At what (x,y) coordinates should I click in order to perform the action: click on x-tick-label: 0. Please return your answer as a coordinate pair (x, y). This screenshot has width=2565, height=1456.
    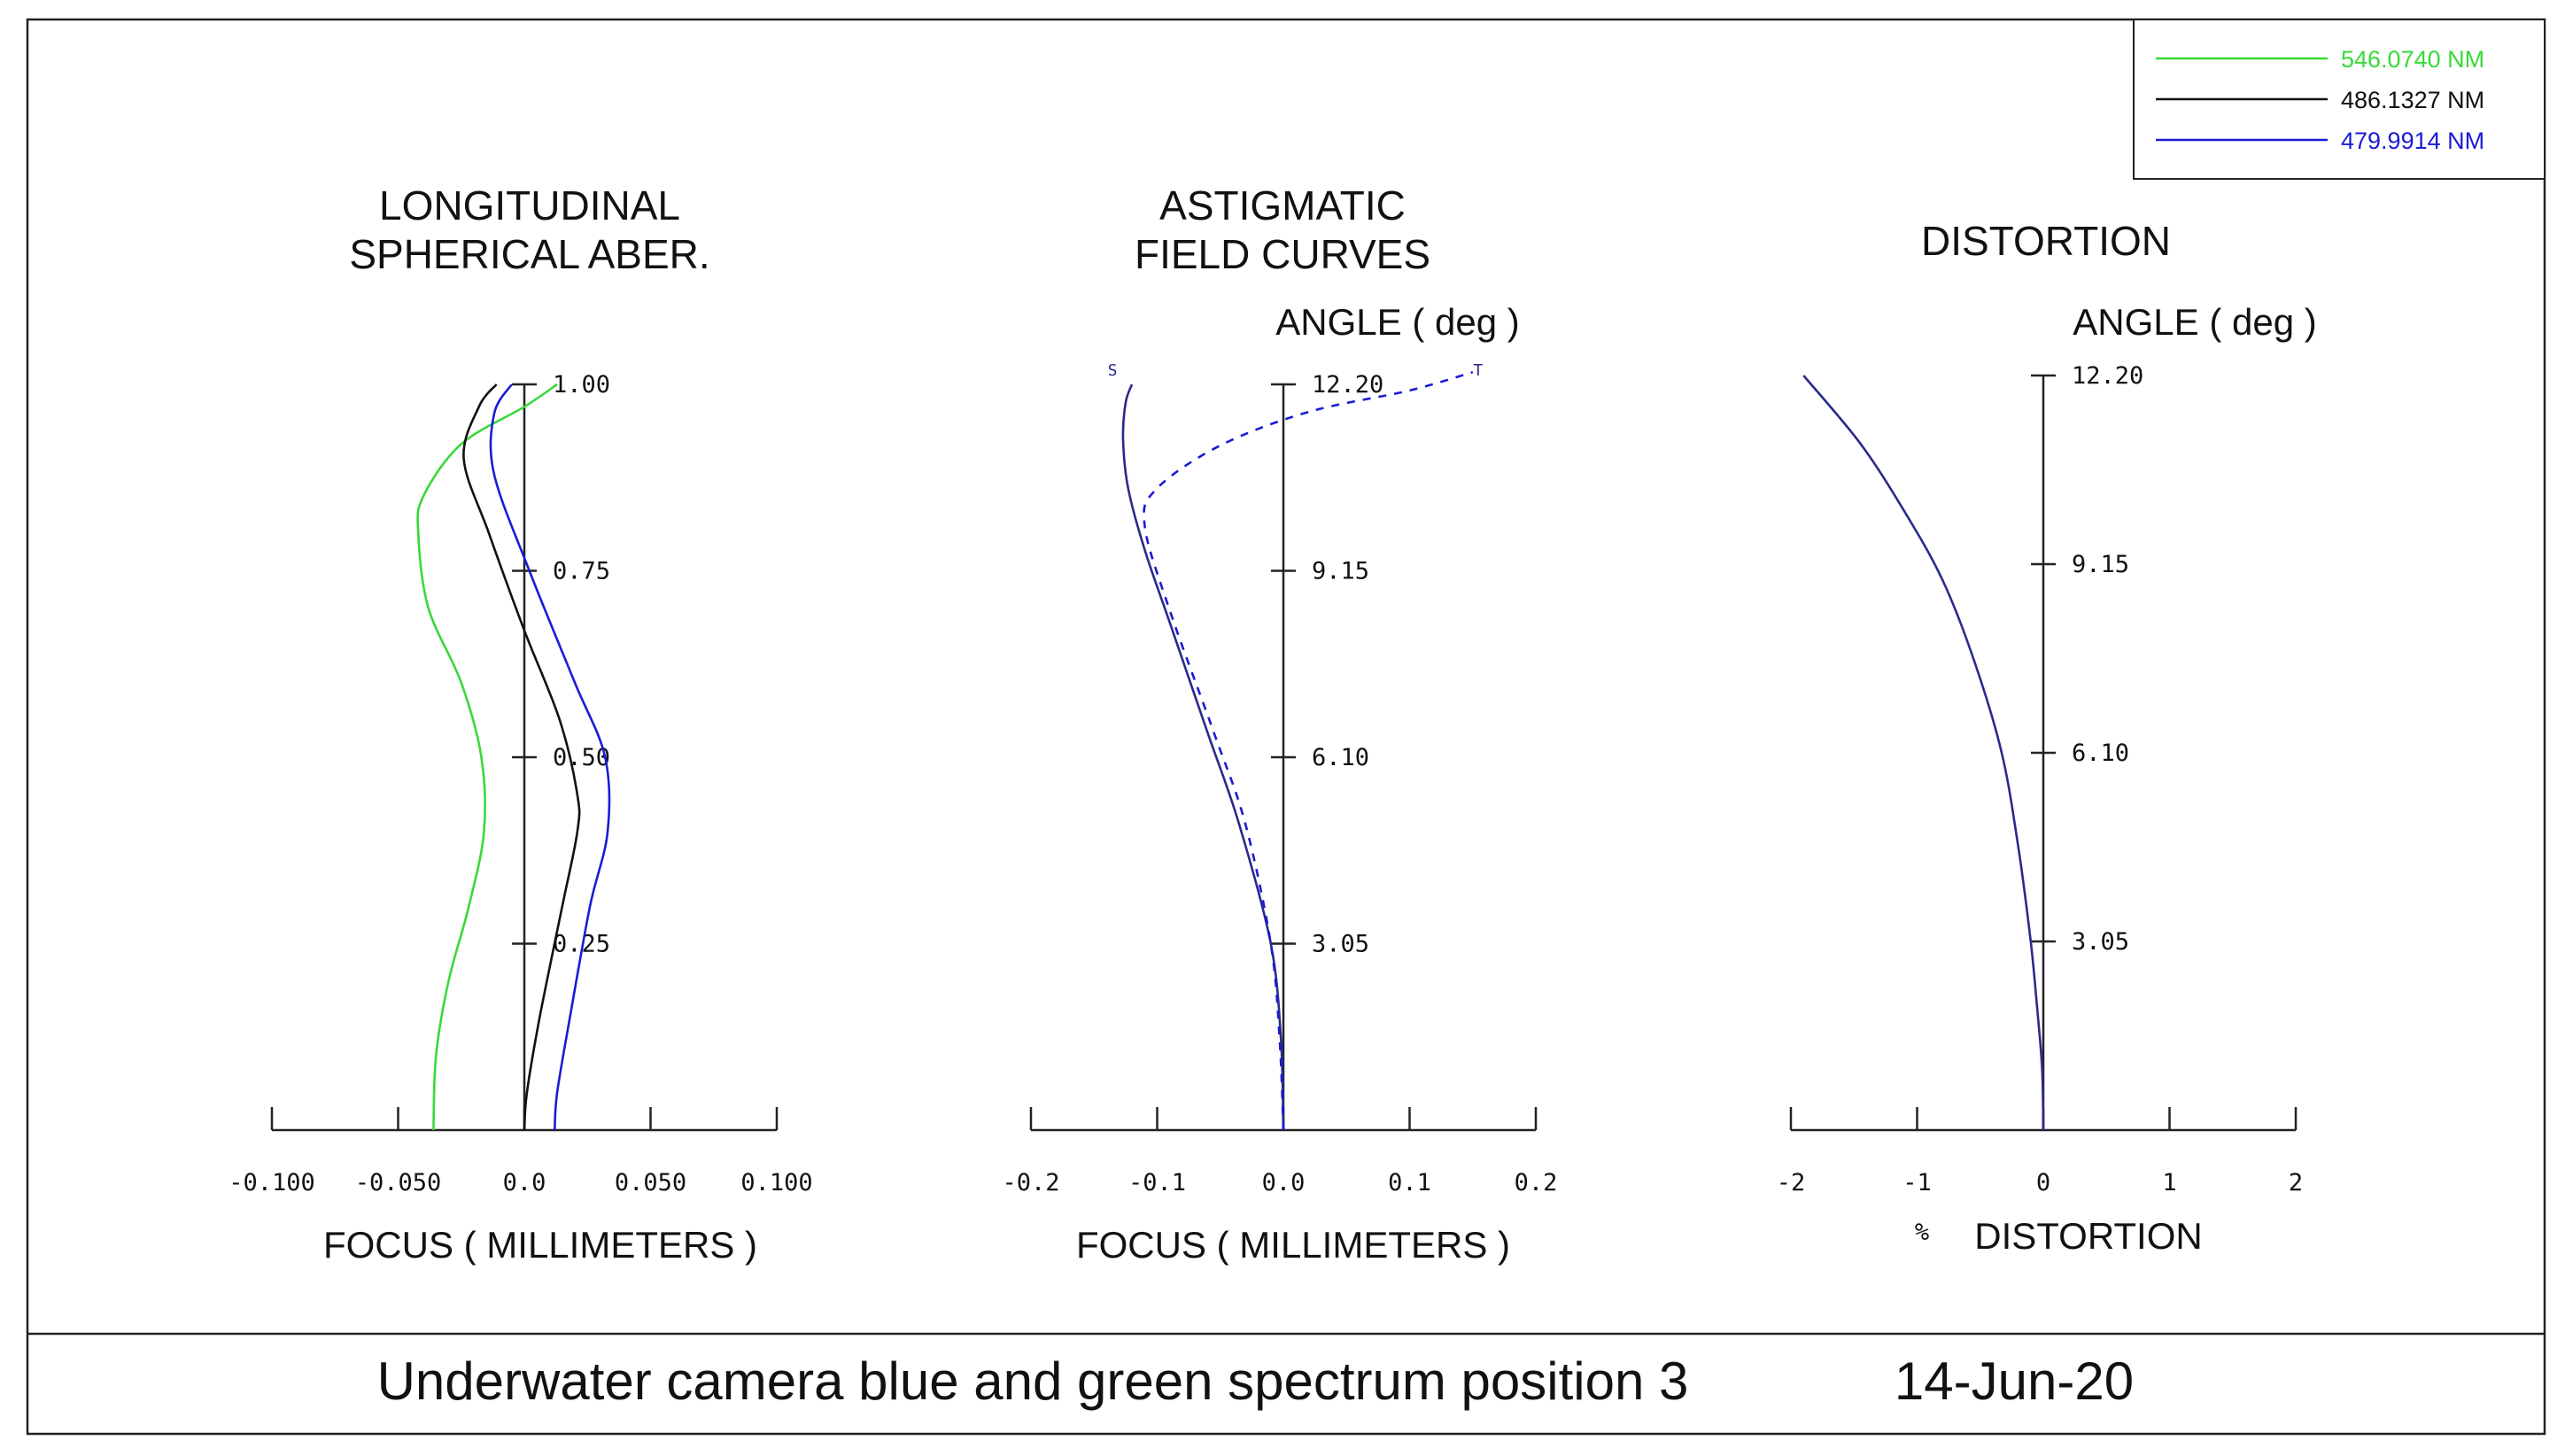
    Looking at the image, I should click on (2043, 1183).